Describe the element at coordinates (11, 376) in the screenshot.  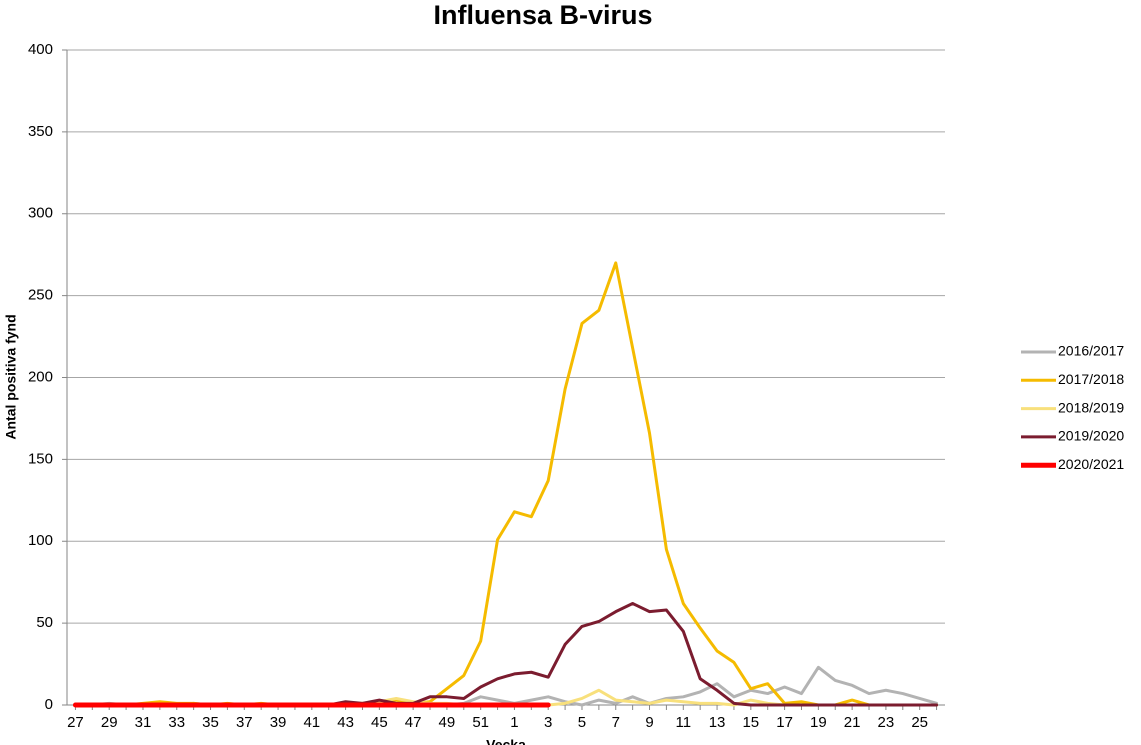
I see `y-axis-label: Antal positiva fynd` at that location.